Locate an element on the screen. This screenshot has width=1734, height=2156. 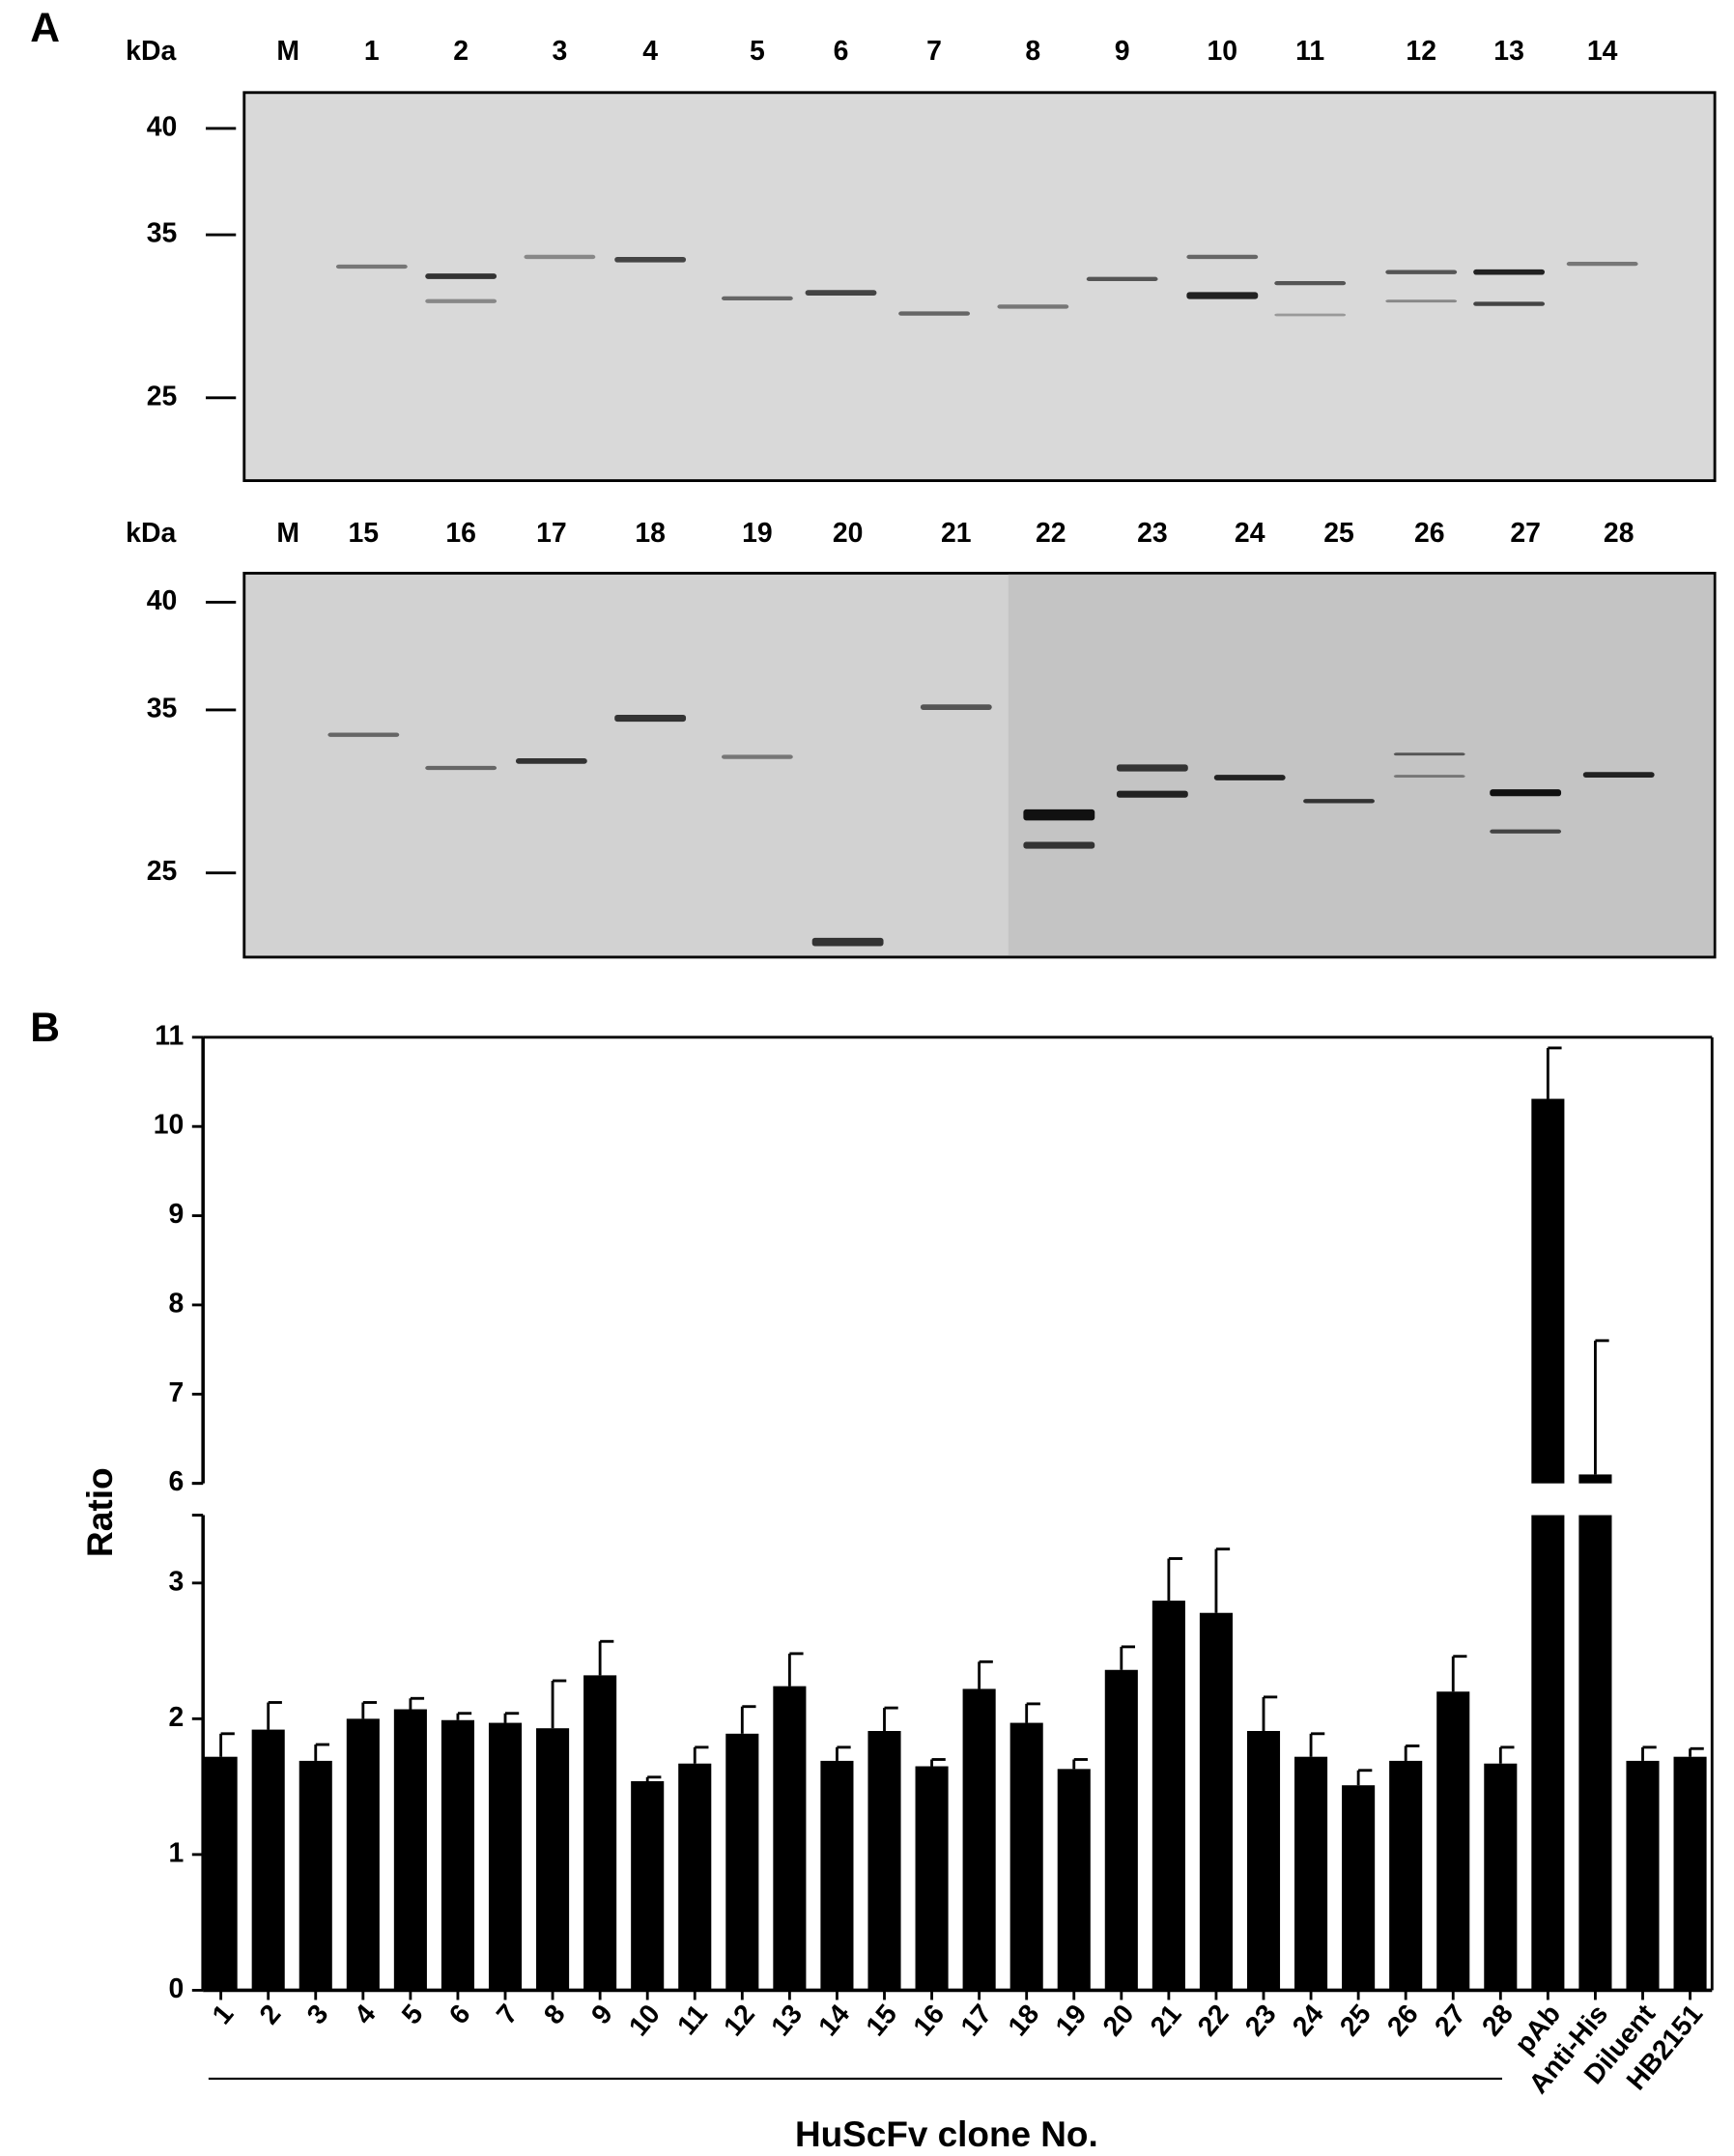
y-tick-label: 7 is located at coordinates (177, 1392).